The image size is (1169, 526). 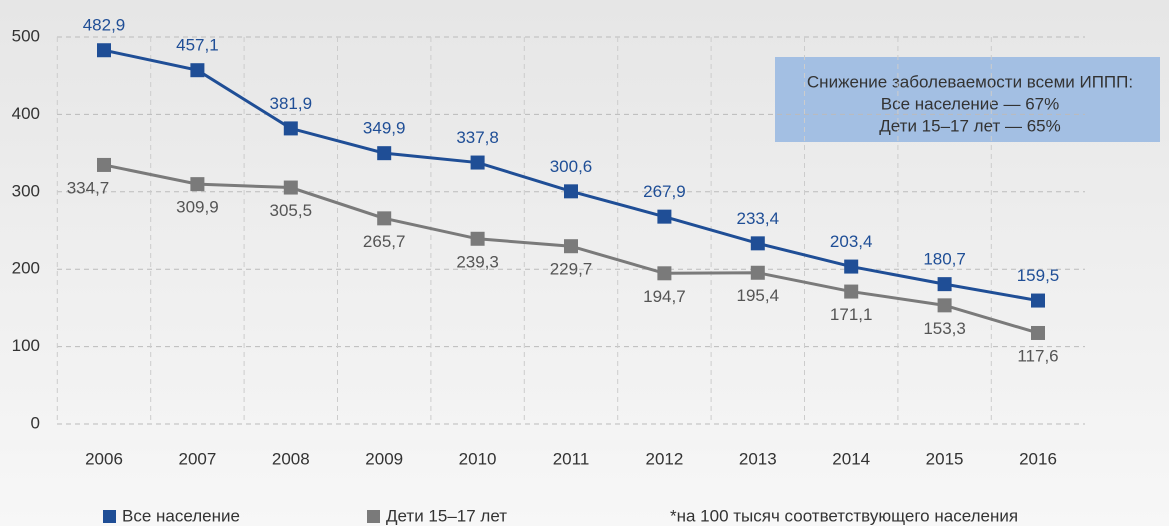 What do you see at coordinates (1038, 275) in the screenshot?
I see `data-label: 159,5` at bounding box center [1038, 275].